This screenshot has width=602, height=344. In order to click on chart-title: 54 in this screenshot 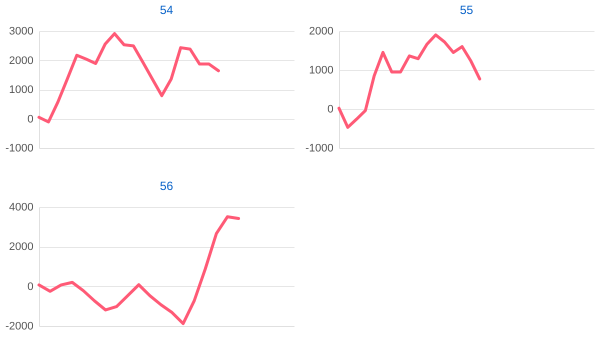, I will do `click(167, 10)`.